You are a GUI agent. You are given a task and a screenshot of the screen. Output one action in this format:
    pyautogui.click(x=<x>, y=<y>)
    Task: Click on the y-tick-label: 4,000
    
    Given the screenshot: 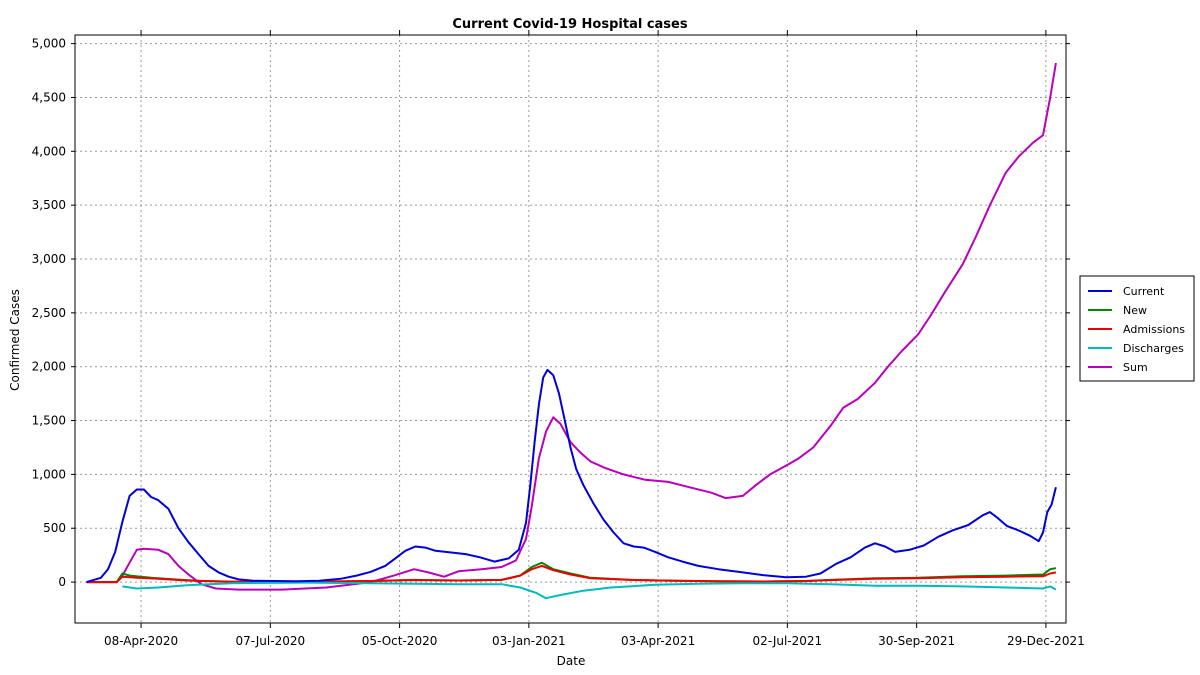 What is the action you would take?
    pyautogui.click(x=49, y=151)
    